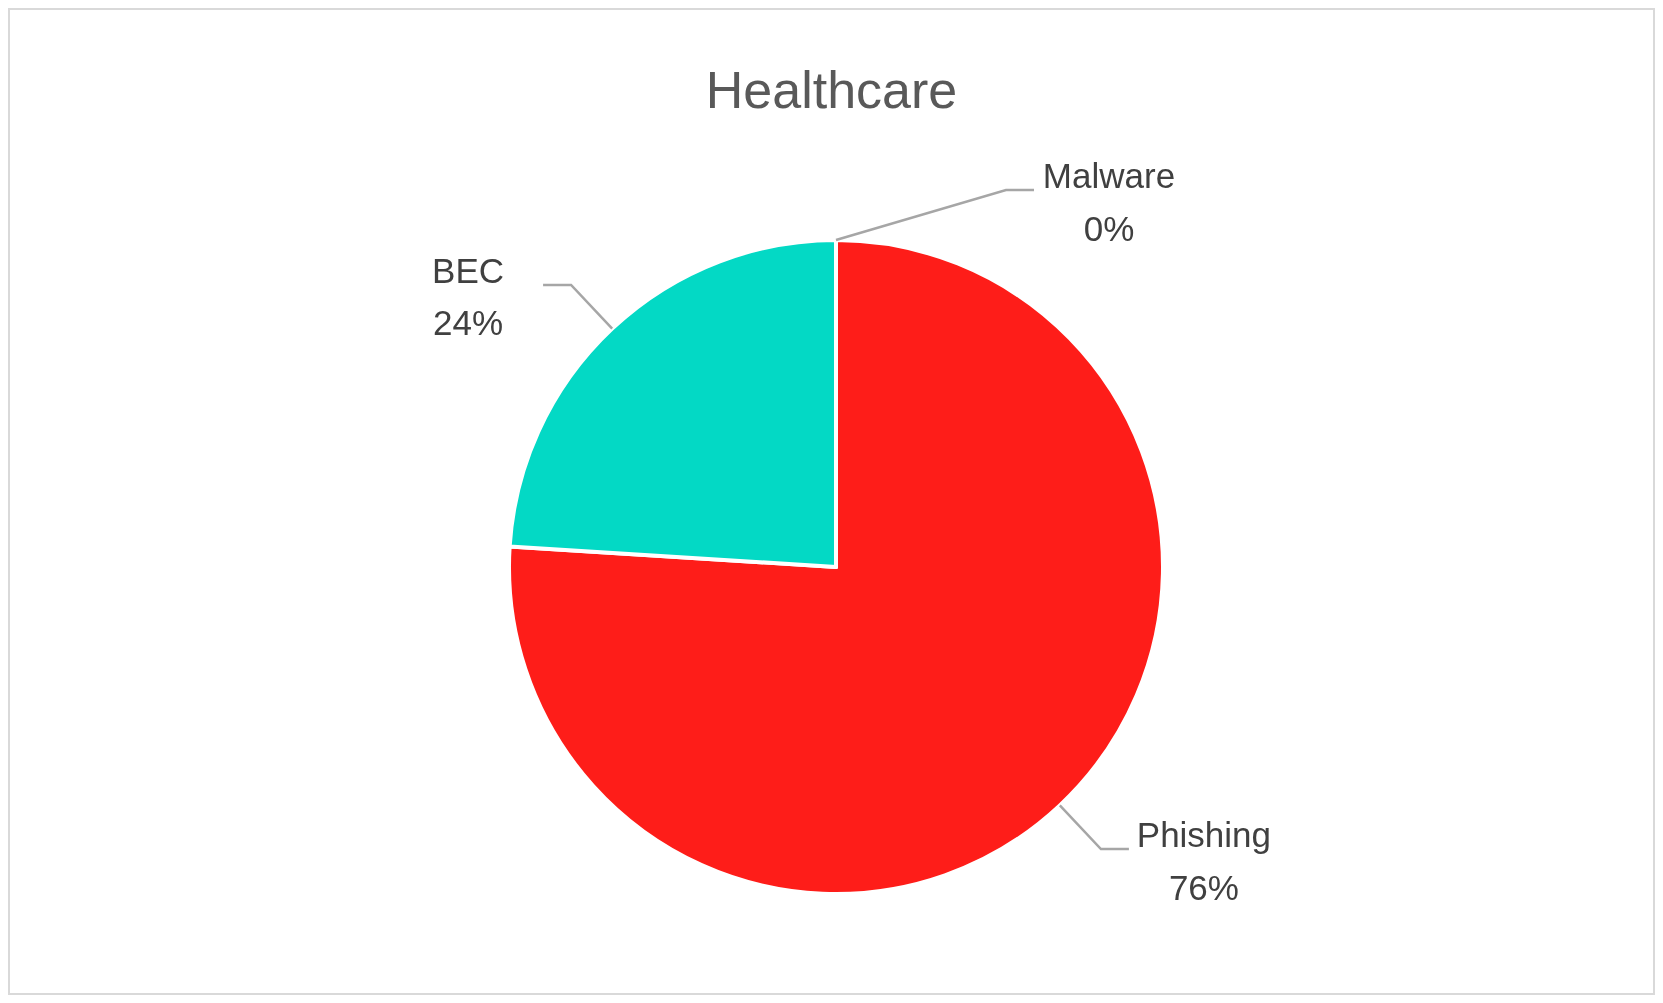  Describe the element at coordinates (468, 323) in the screenshot. I see `data-label: 24%` at that location.